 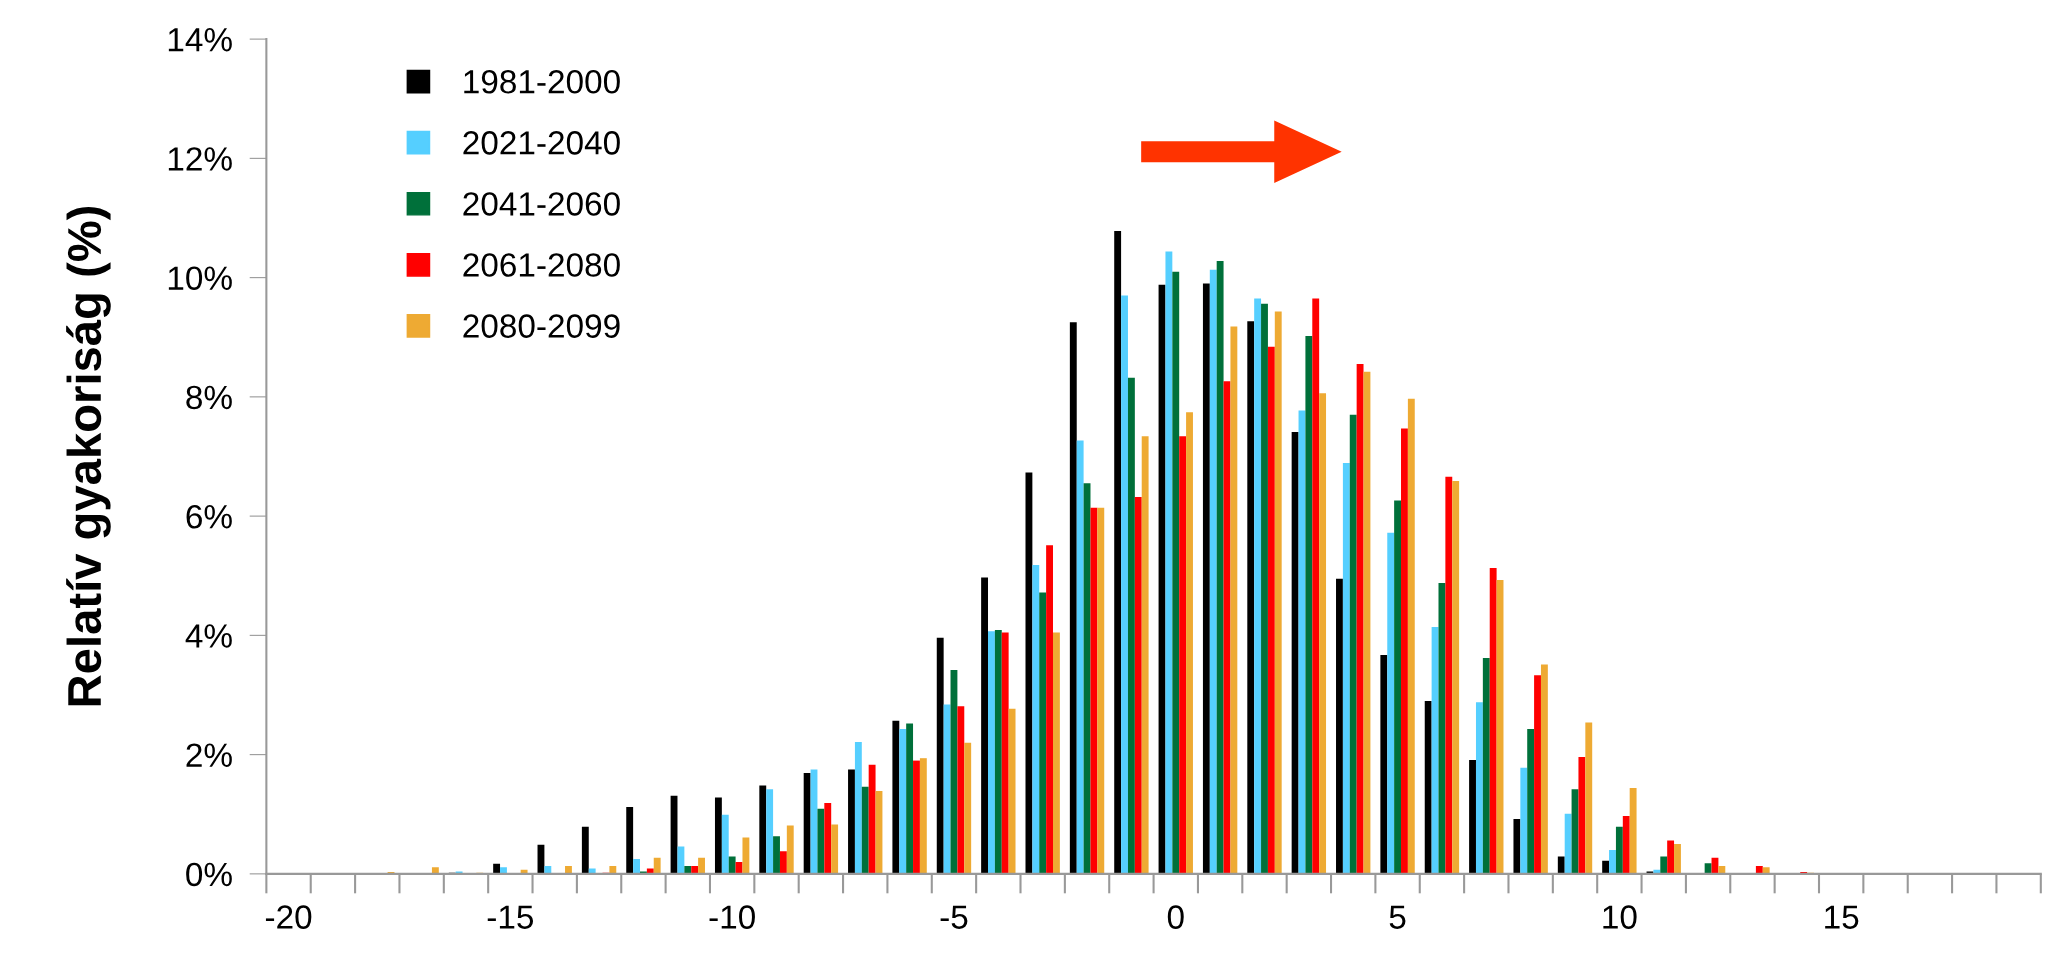 What do you see at coordinates (541, 326) in the screenshot?
I see `legend-label: 2080-2099` at bounding box center [541, 326].